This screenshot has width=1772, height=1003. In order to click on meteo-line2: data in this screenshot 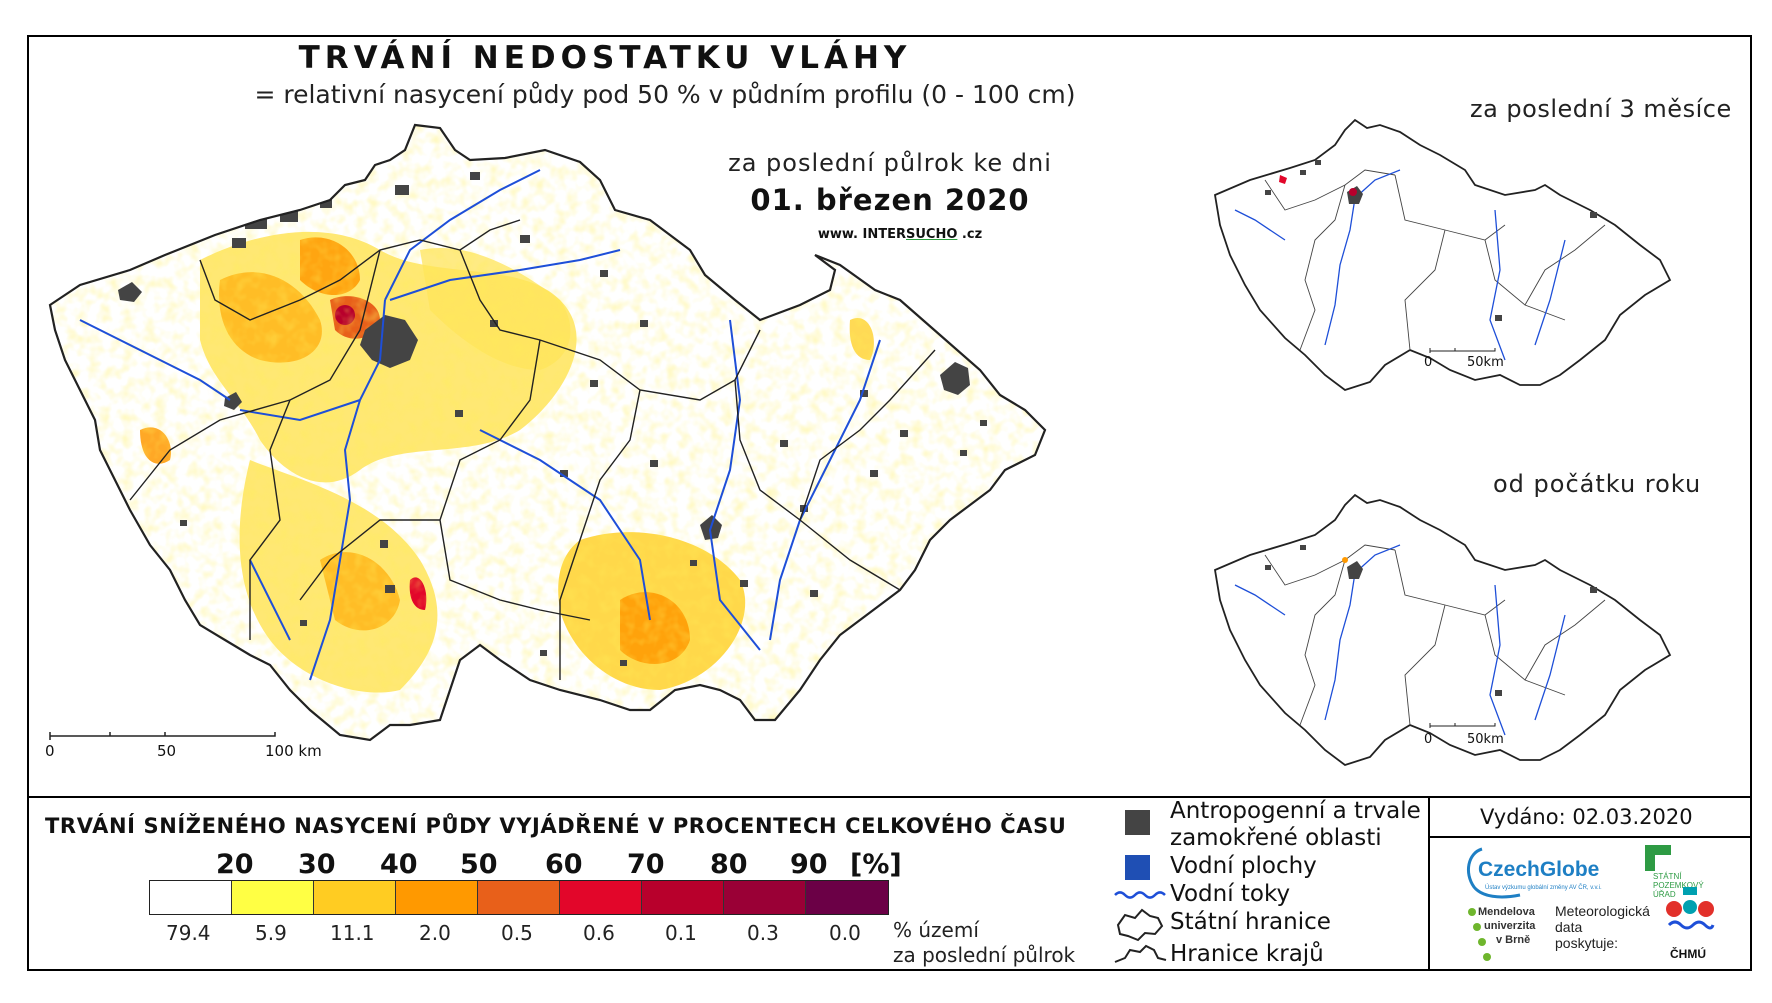, I will do `click(1569, 927)`.